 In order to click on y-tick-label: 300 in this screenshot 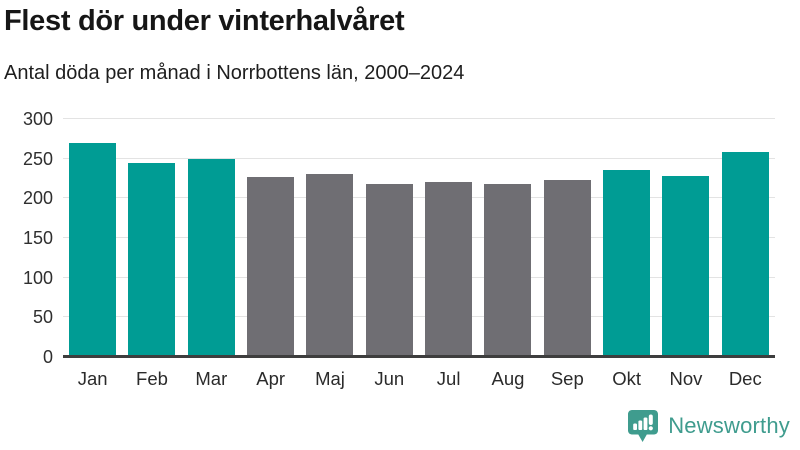, I will do `click(37, 119)`.